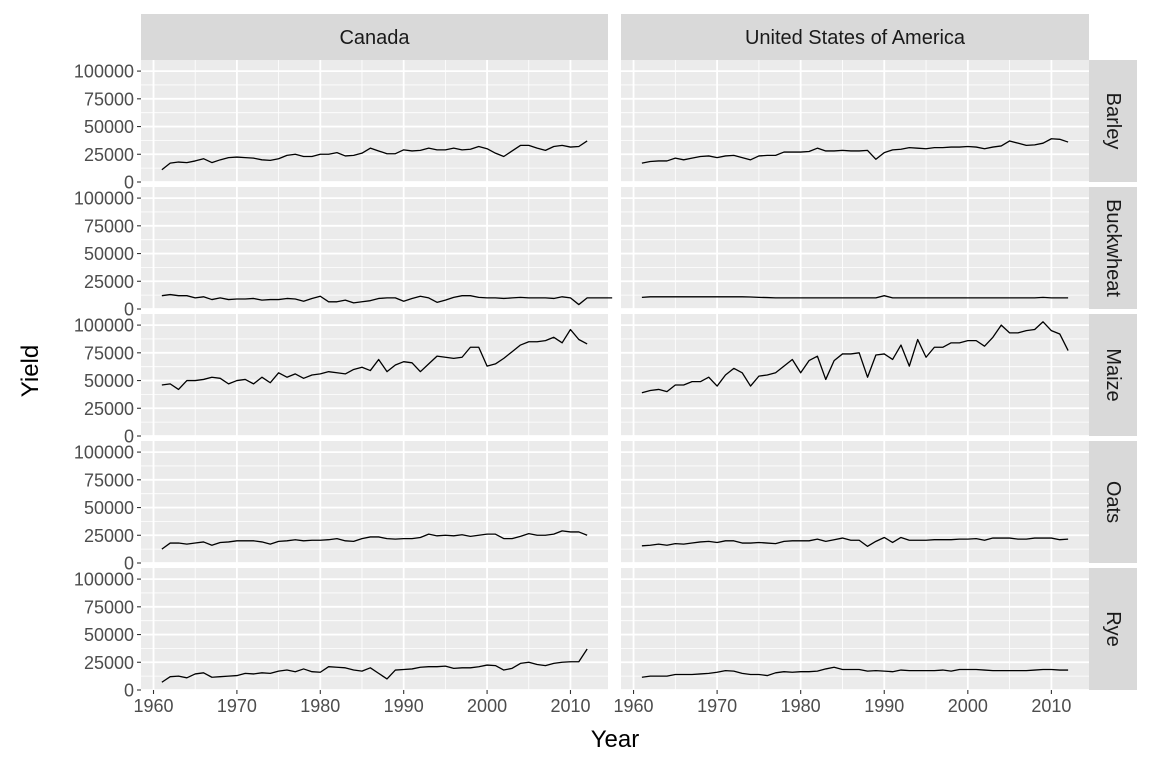 The image size is (1152, 768). I want to click on strip-maize: Maize, so click(1113, 375).